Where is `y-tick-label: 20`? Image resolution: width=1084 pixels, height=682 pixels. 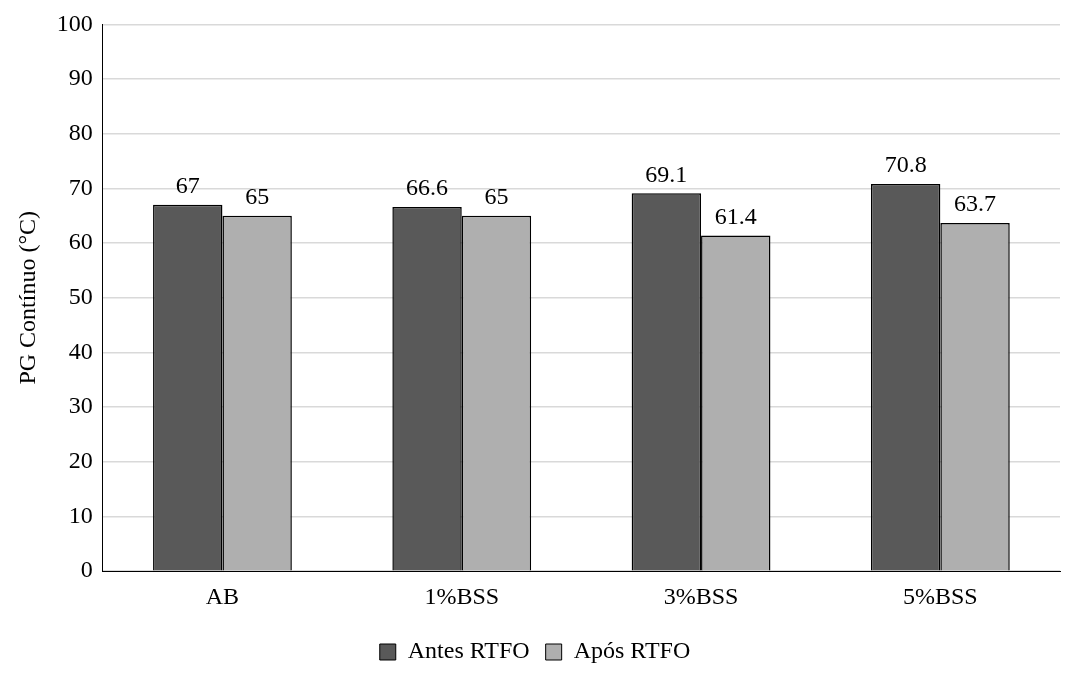
y-tick-label: 20 is located at coordinates (80, 460).